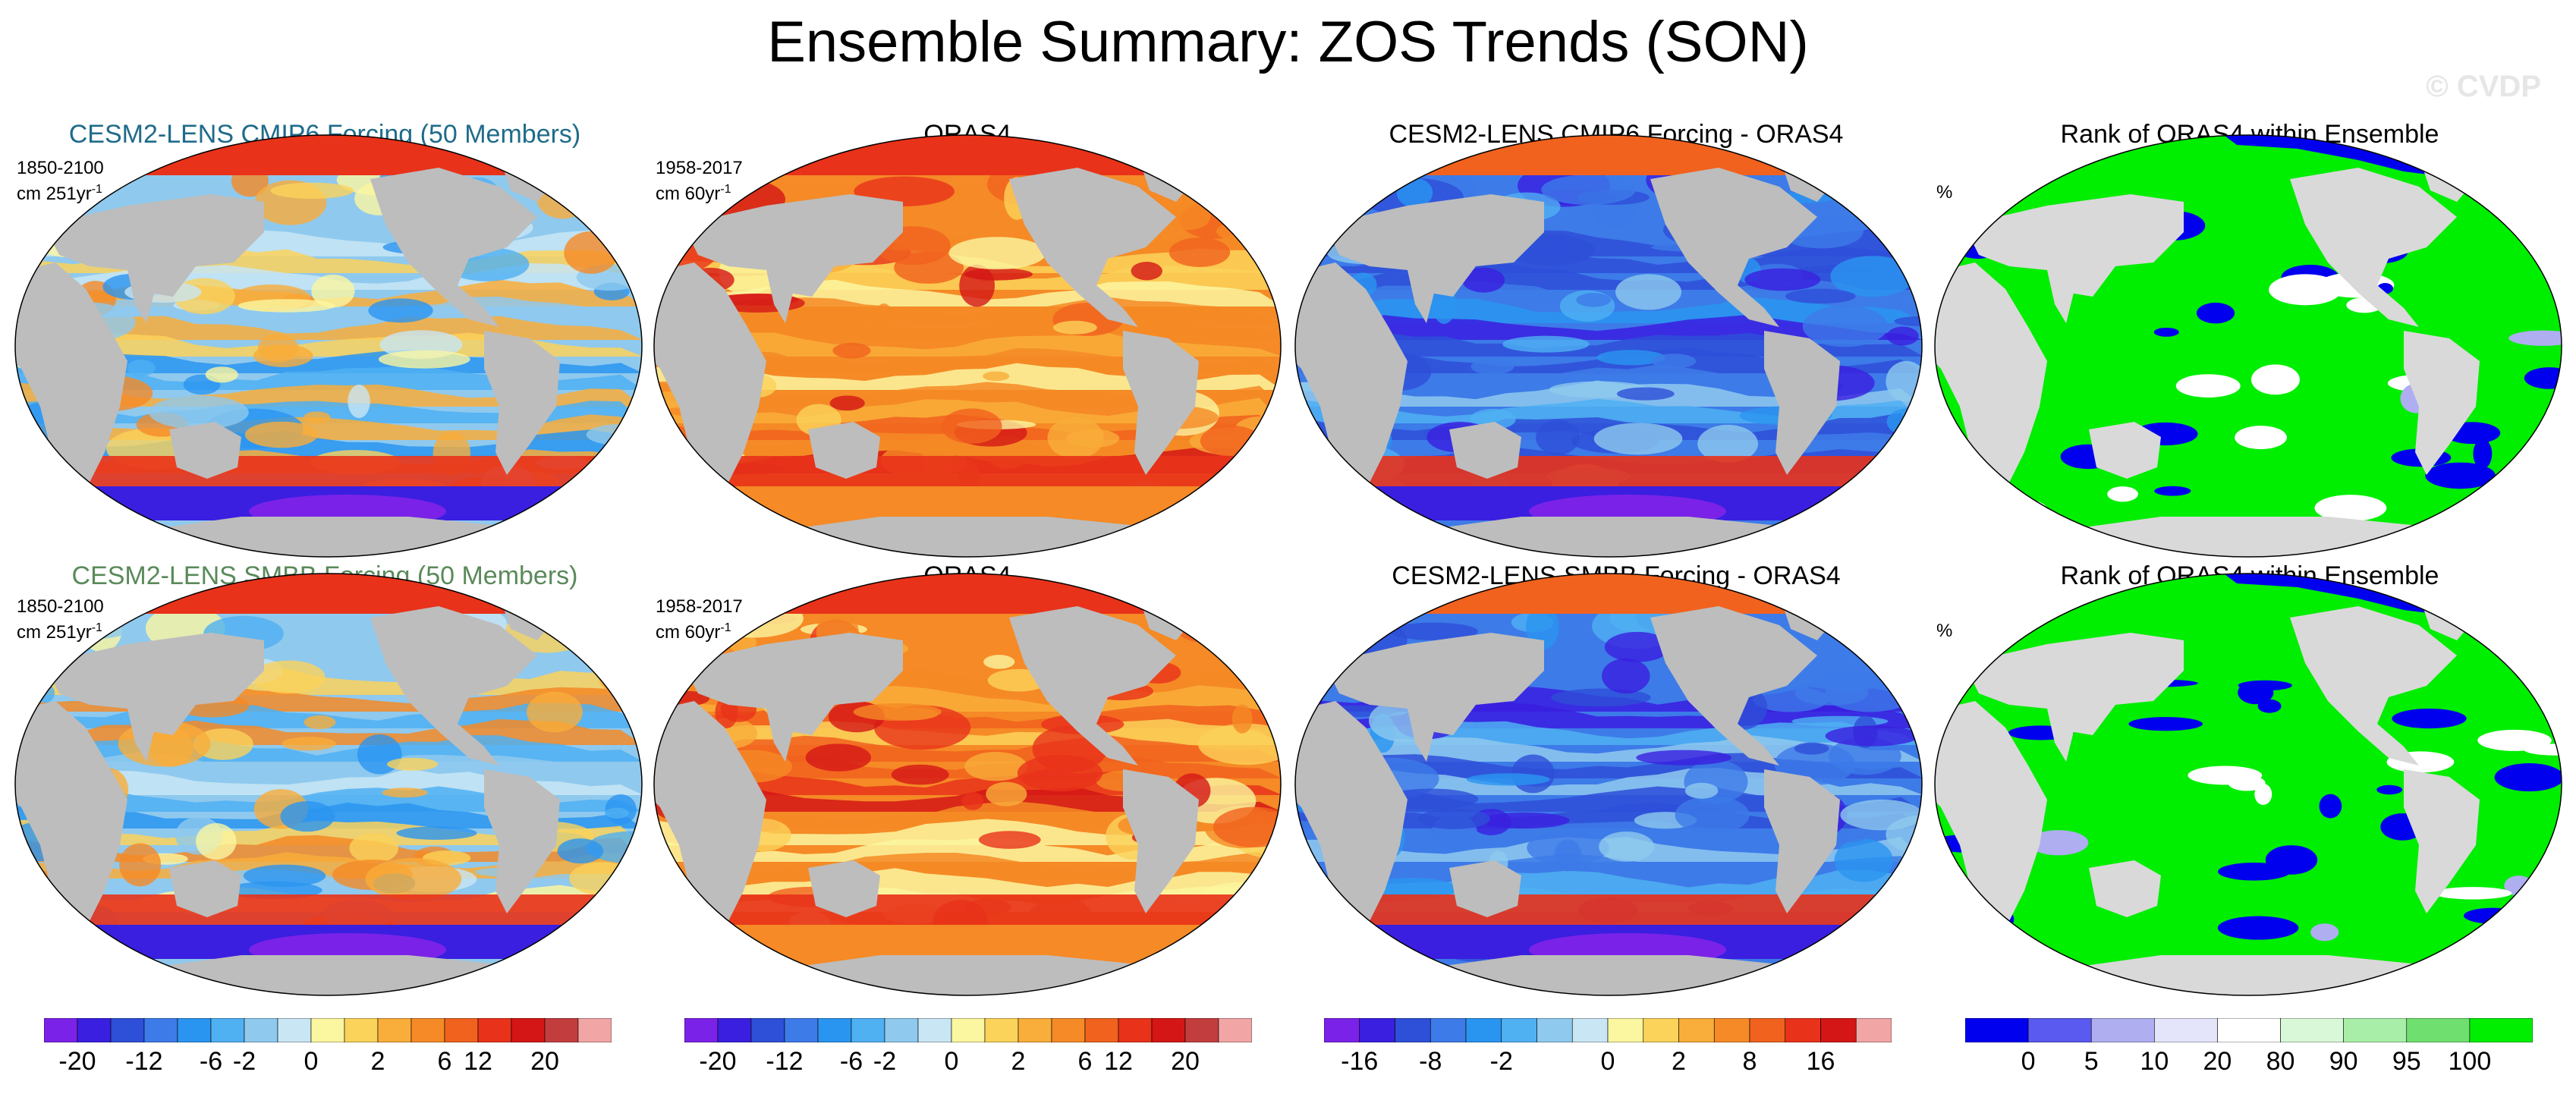 This screenshot has height=1094, width=2576. What do you see at coordinates (967, 376) in the screenshot?
I see `trend-band` at bounding box center [967, 376].